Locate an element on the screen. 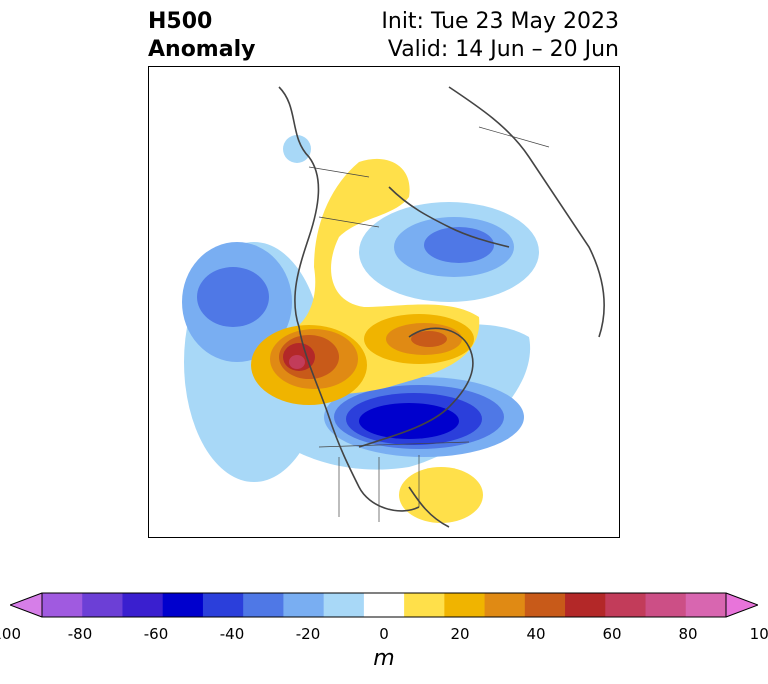 Image resolution: width=768 pixels, height=684 pixels. colorbar-tick-label: -100 is located at coordinates (11, 634).